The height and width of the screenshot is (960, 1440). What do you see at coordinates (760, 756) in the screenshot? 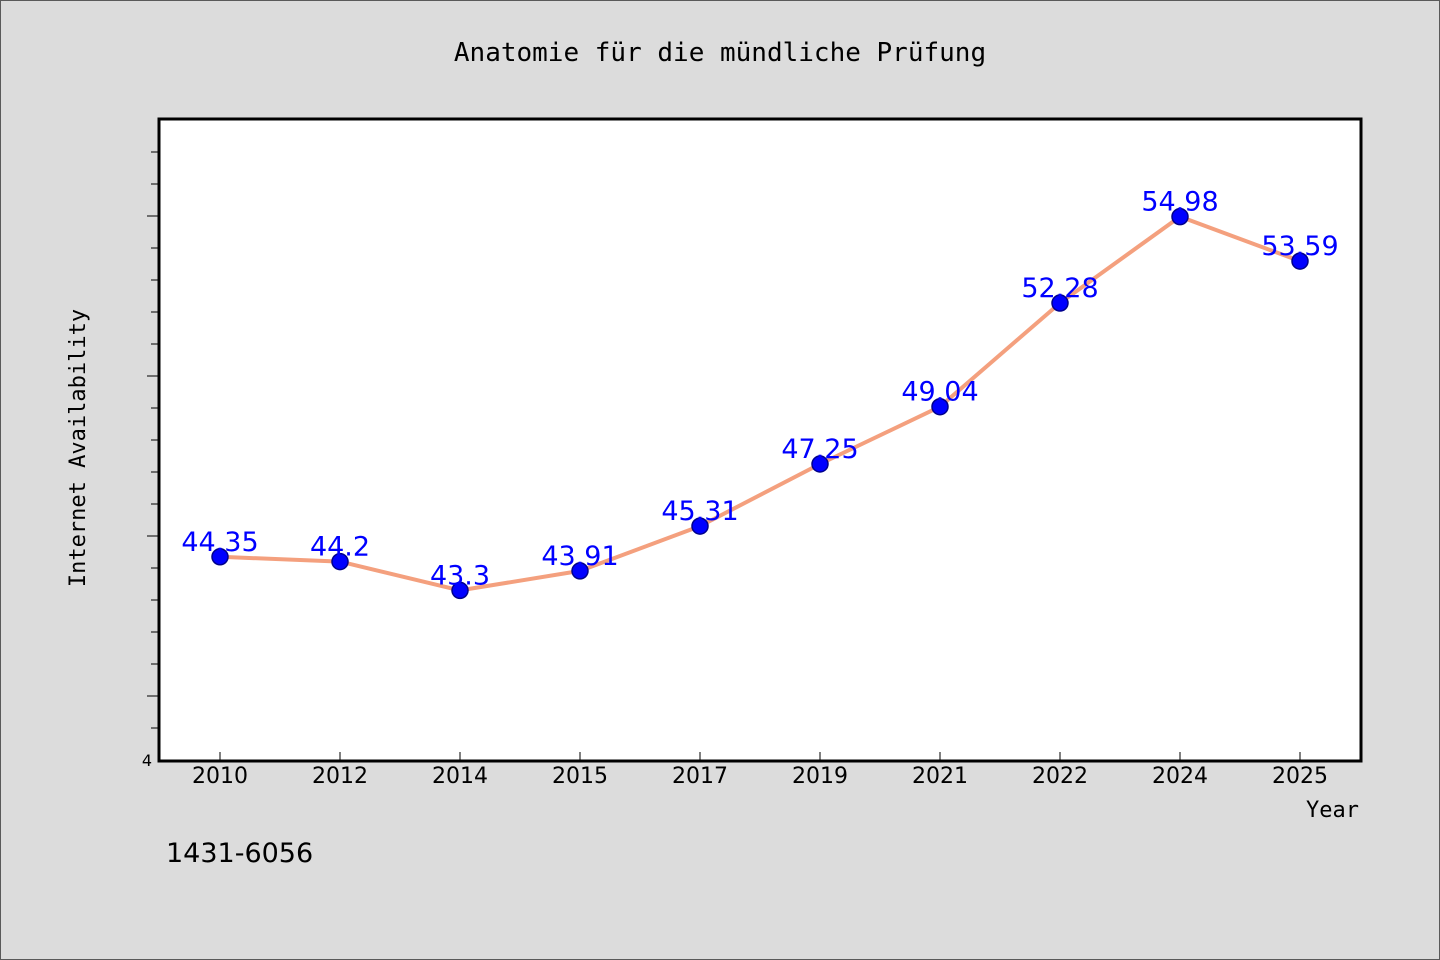
I see `x-axis-ticks` at bounding box center [760, 756].